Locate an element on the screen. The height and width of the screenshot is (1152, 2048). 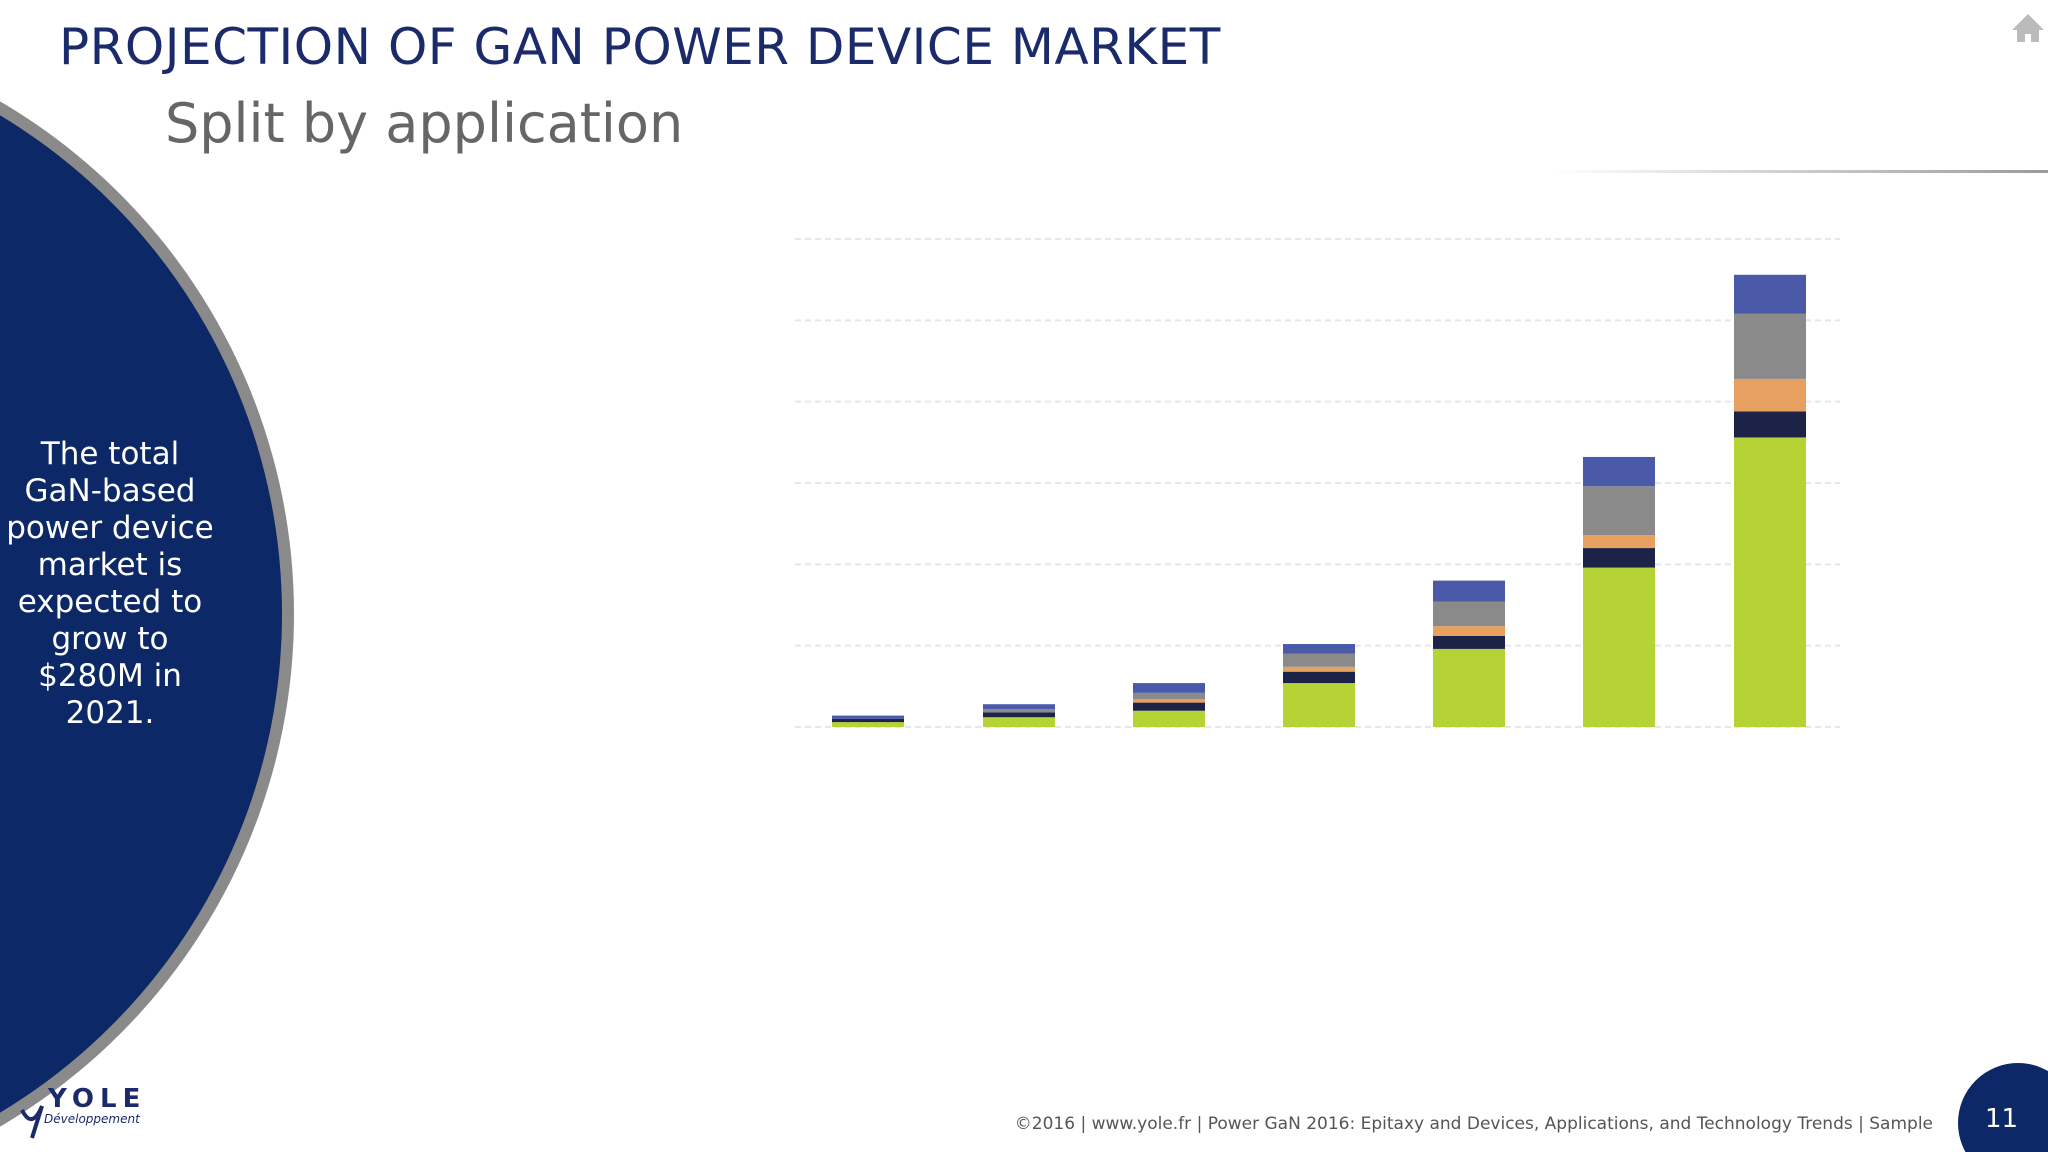
callout-circle is located at coordinates (141, 614).